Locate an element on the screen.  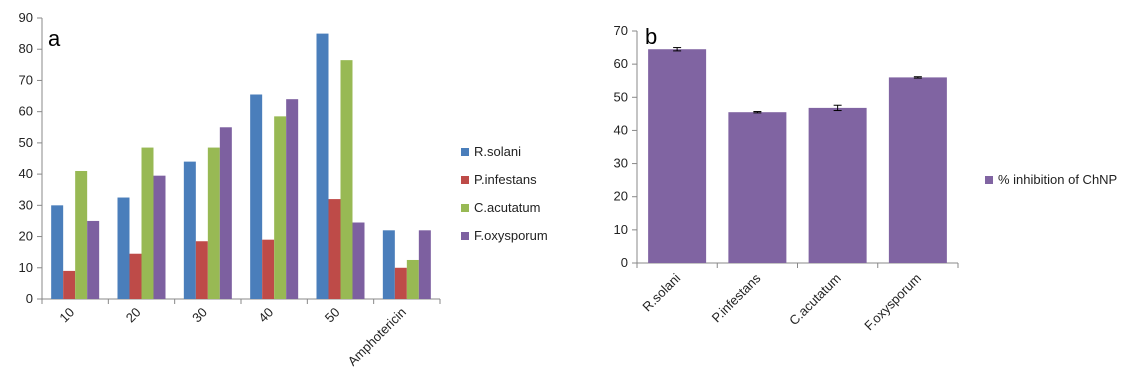
chart-b-x-tick-label: P.infestans is located at coordinates (736, 297).